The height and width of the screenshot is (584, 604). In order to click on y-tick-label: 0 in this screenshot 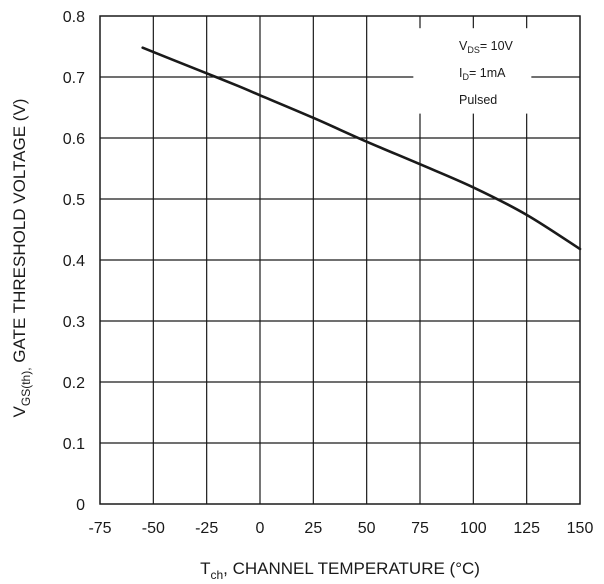, I will do `click(80, 505)`.